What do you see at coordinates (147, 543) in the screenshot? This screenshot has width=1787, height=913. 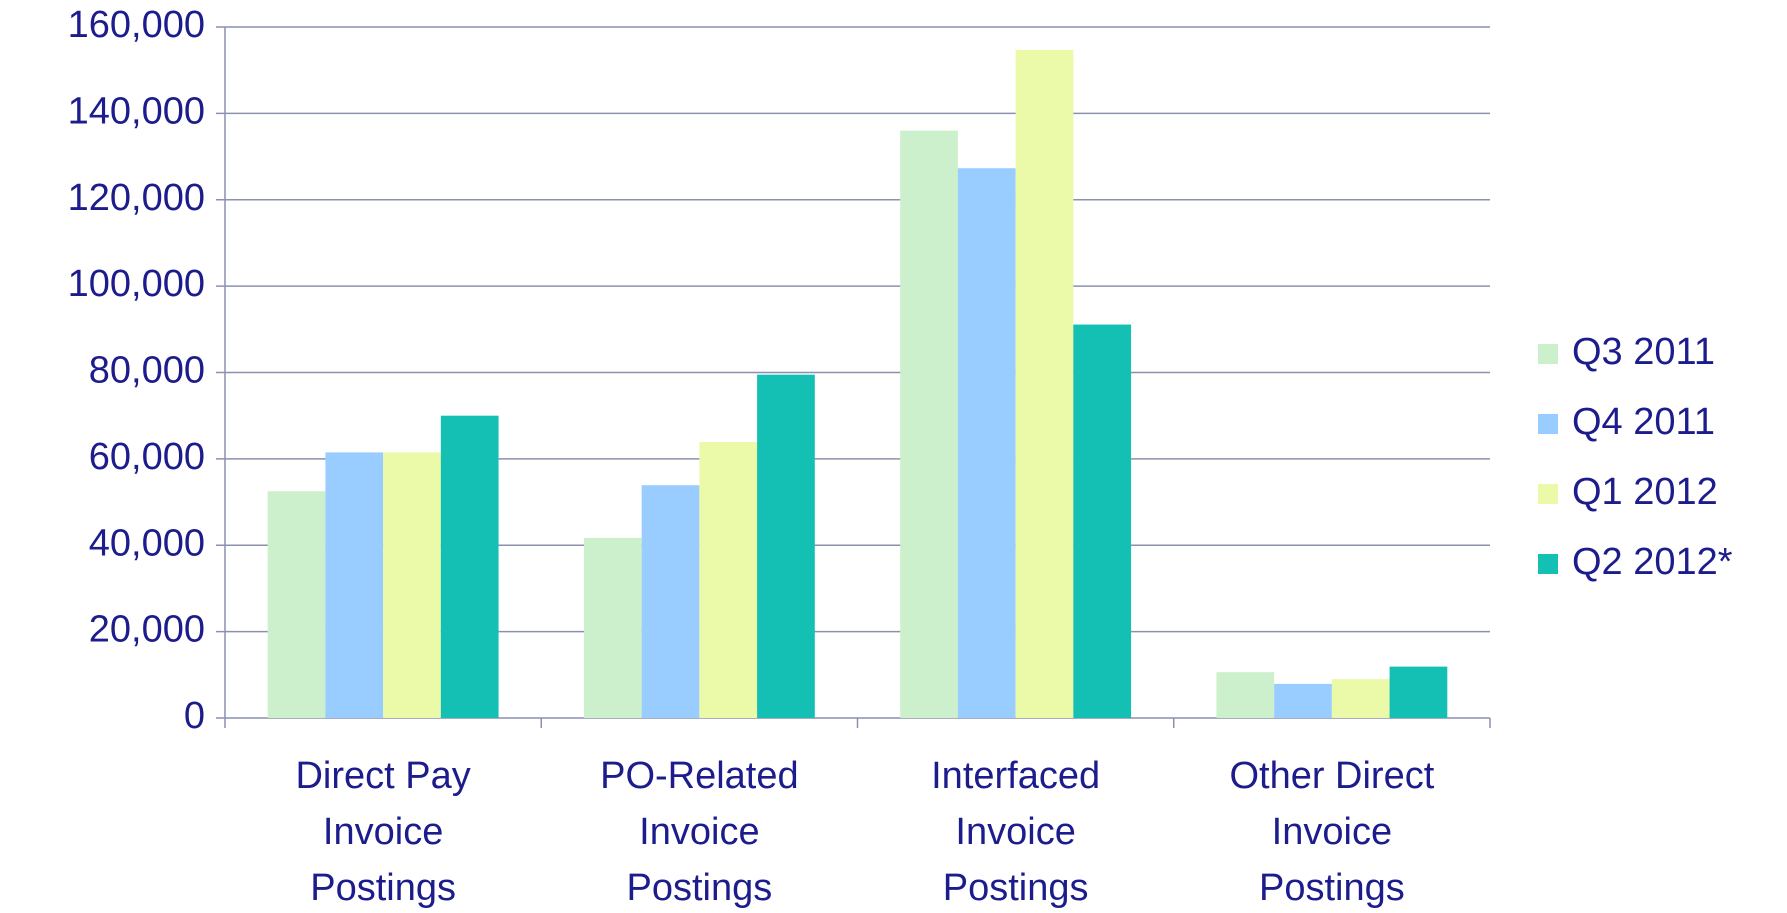 I see `y-tick-label: 40,000` at bounding box center [147, 543].